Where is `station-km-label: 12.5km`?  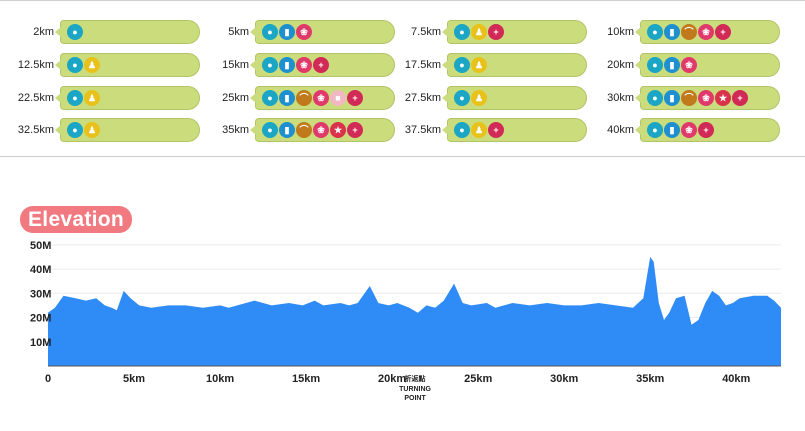 station-km-label: 12.5km is located at coordinates (35, 65).